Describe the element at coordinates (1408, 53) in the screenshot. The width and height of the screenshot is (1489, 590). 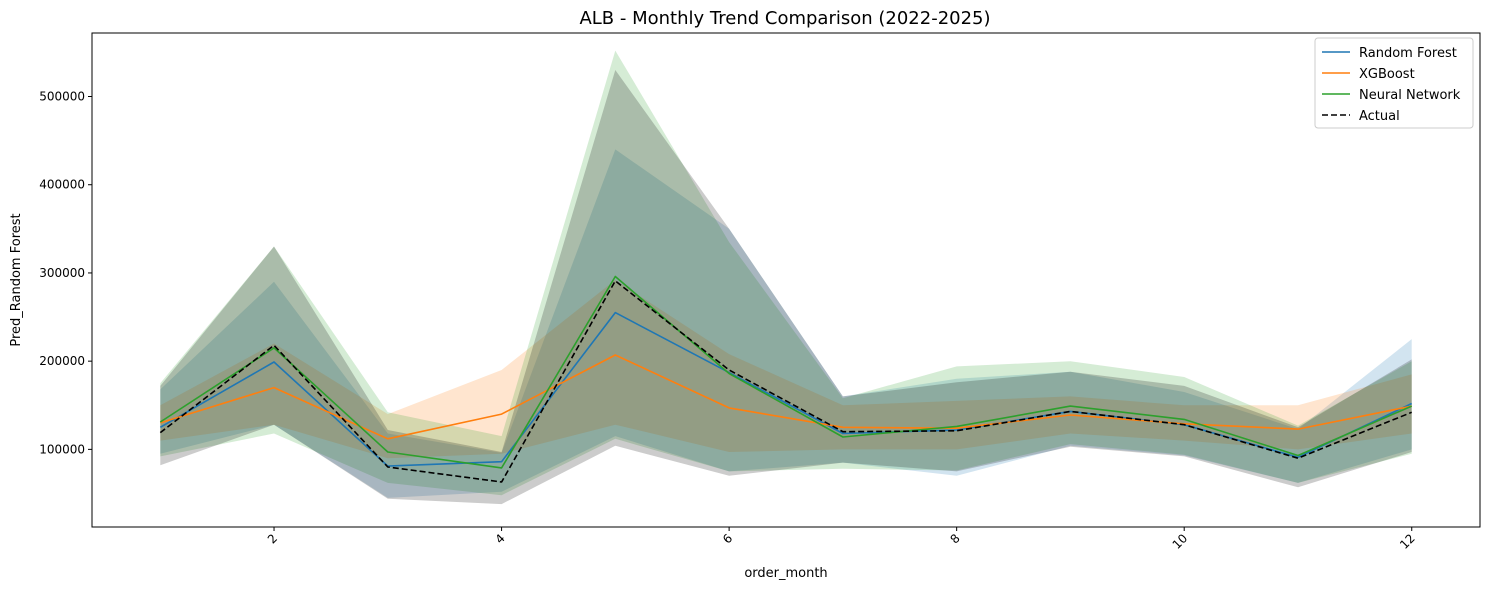
I see `legend-label-random-forest: Random Forest` at that location.